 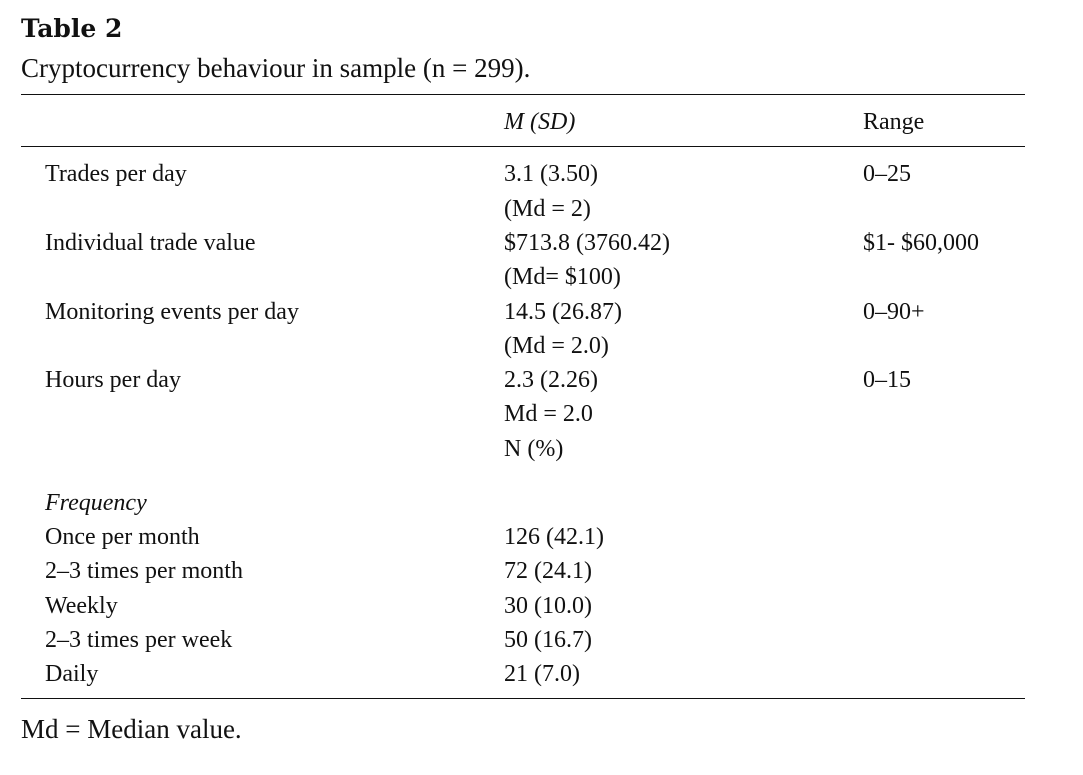 I want to click on frequency-value-once-per-month: 126 (42.1), so click(x=554, y=537).